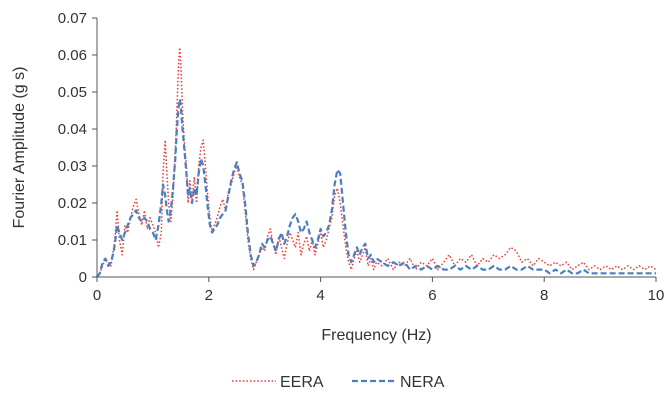 The height and width of the screenshot is (394, 669). I want to click on x-tick-label: 0, so click(97, 295).